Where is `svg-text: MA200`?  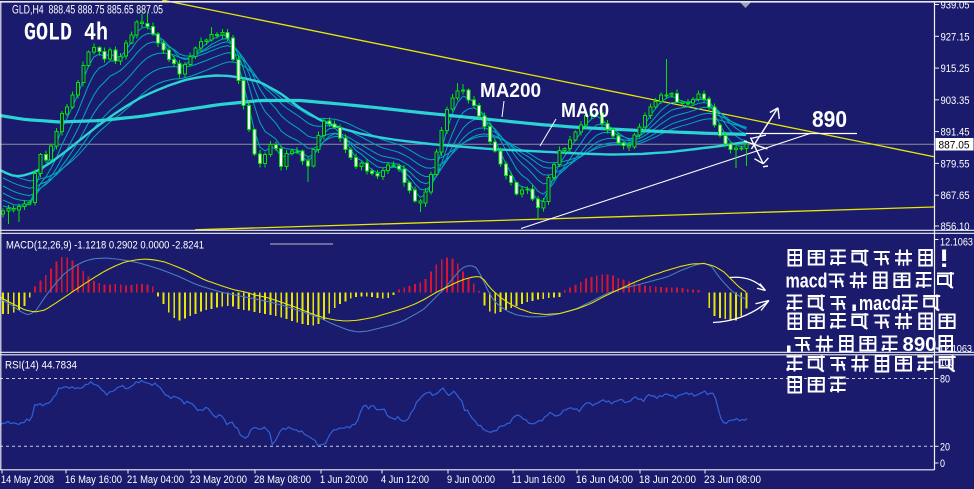
svg-text: MA200 is located at coordinates (510, 91).